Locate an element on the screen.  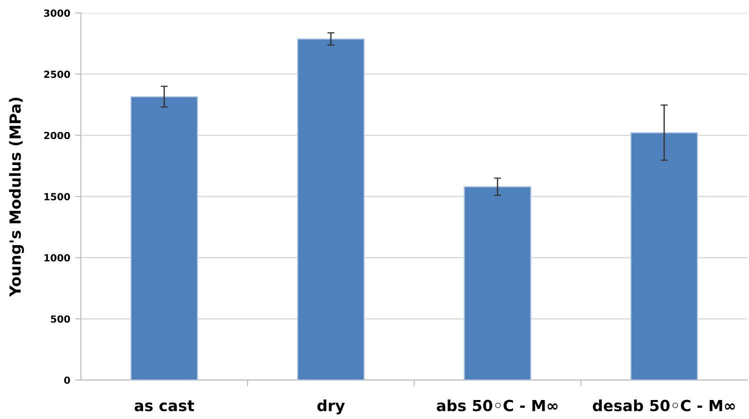
x-tick-label: as cast is located at coordinates (164, 406).